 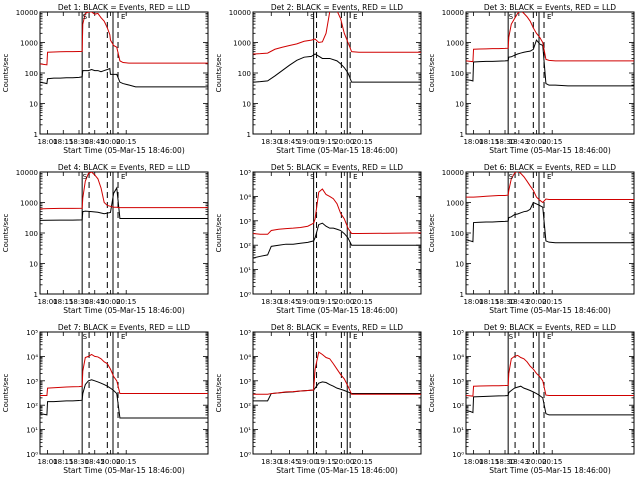 What do you see at coordinates (245, 295) in the screenshot?
I see `y-tick-label: 10⁰` at bounding box center [245, 295].